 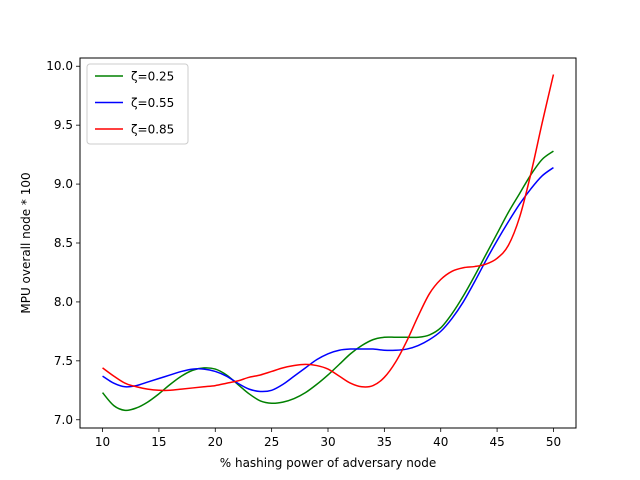 I want to click on y-axis-label: MPU overall node * 100, so click(x=26, y=242).